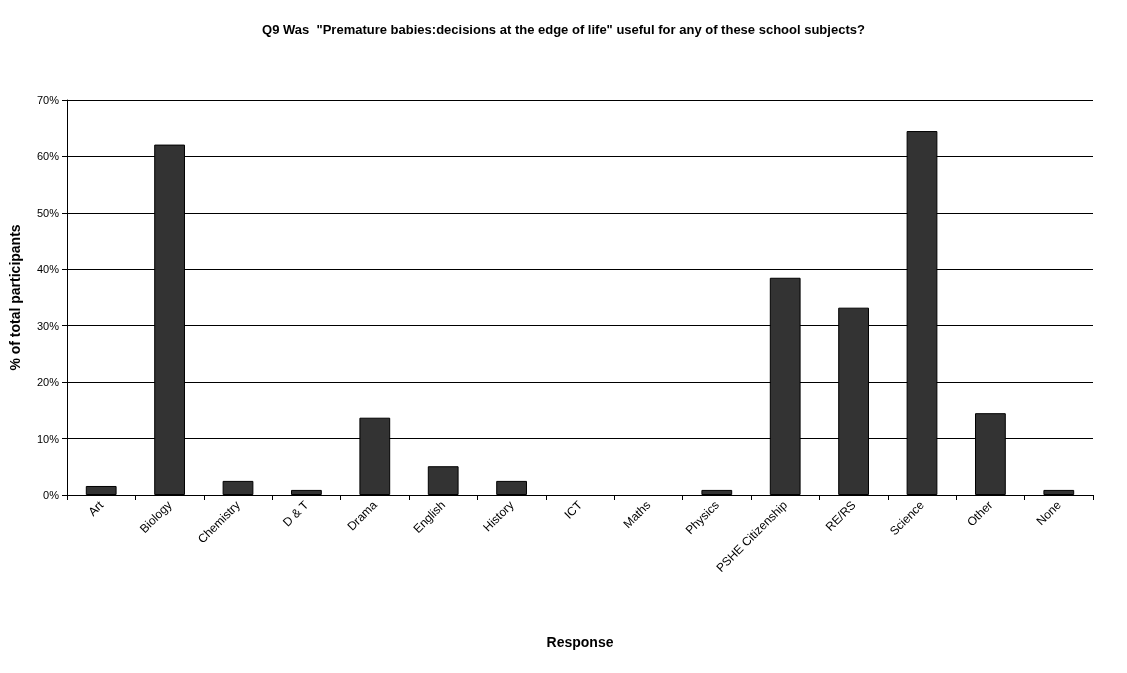 This screenshot has height=673, width=1127. What do you see at coordinates (580, 642) in the screenshot?
I see `x-axis-title: Response` at bounding box center [580, 642].